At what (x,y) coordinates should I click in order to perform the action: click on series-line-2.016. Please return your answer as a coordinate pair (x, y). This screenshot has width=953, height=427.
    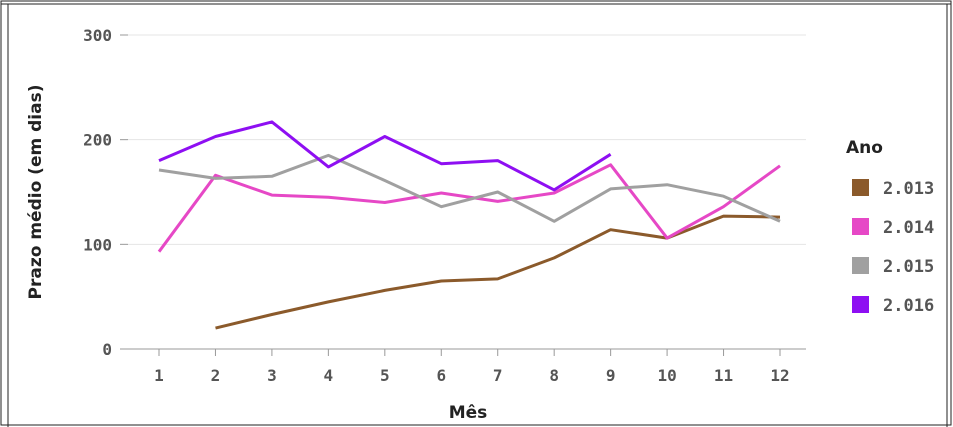
    Looking at the image, I should click on (385, 156).